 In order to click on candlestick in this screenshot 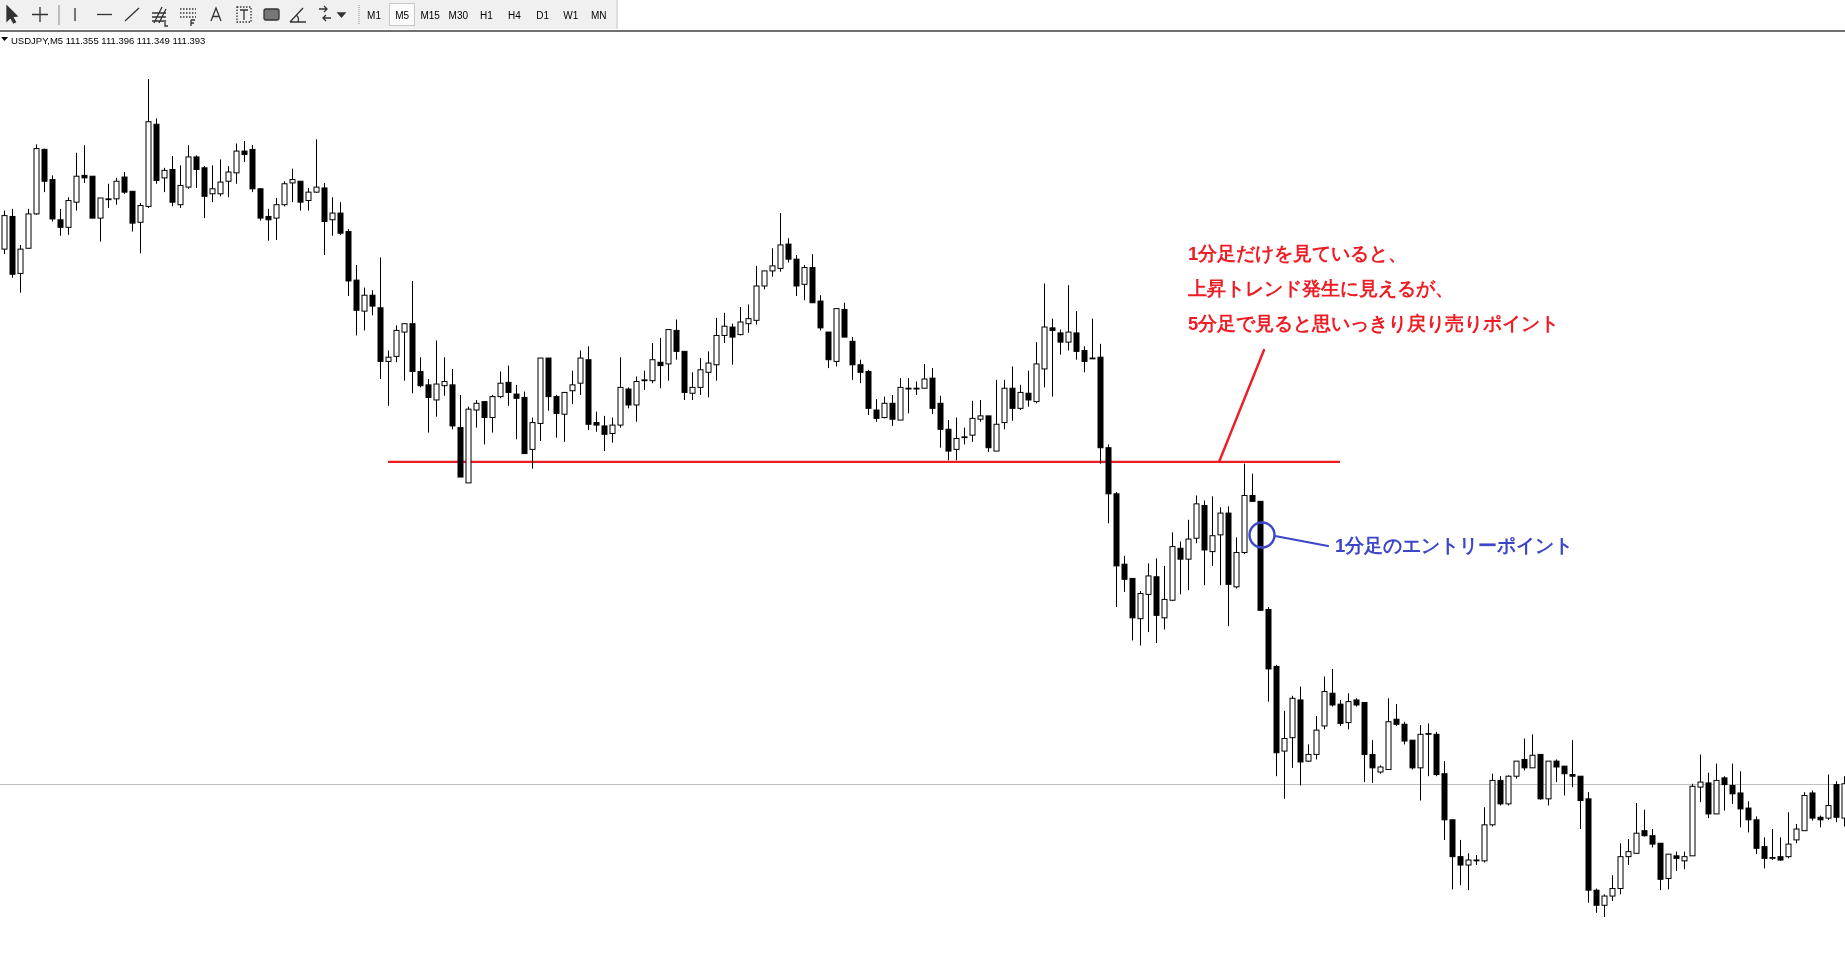, I will do `click(572, 387)`.